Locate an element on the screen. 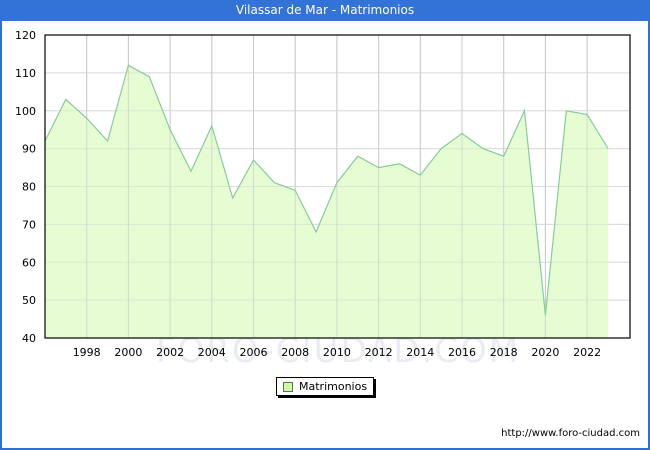  y-tick-label: 90 is located at coordinates (29, 149).